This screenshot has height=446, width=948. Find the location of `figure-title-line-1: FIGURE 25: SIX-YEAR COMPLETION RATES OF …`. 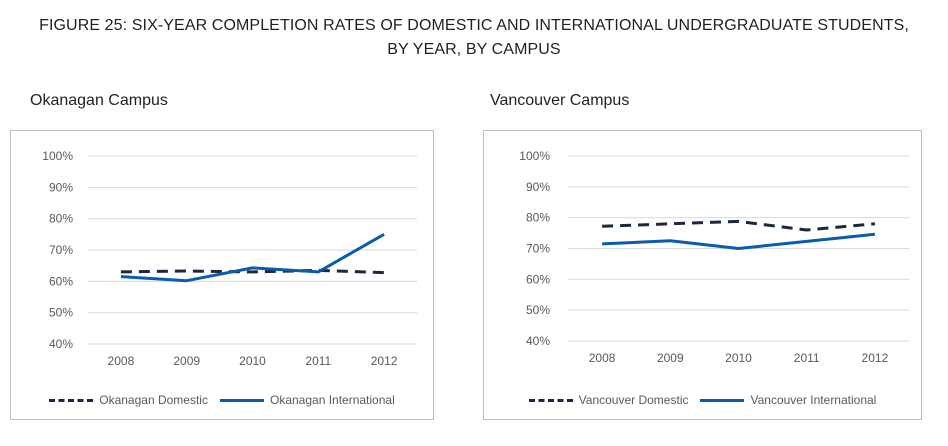

figure-title-line-1: FIGURE 25: SIX-YEAR COMPLETION RATES OF … is located at coordinates (474, 25).